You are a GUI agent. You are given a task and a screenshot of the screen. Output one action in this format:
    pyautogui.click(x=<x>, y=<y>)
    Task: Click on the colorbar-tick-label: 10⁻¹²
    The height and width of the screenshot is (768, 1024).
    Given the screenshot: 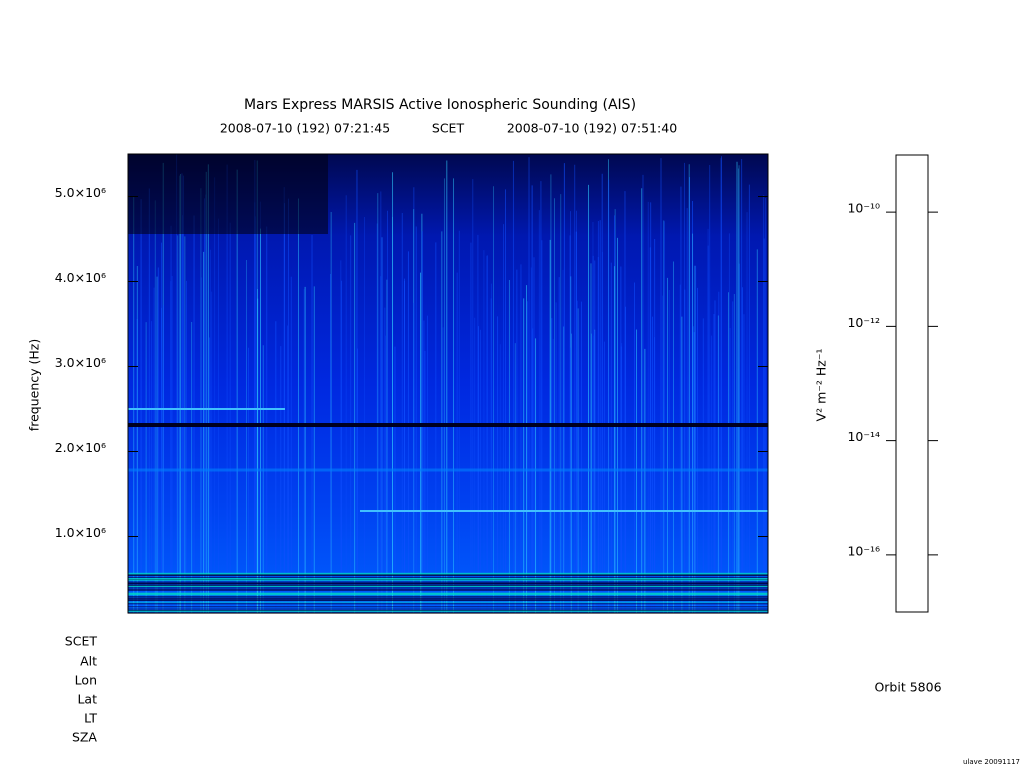 What is the action you would take?
    pyautogui.click(x=863, y=322)
    